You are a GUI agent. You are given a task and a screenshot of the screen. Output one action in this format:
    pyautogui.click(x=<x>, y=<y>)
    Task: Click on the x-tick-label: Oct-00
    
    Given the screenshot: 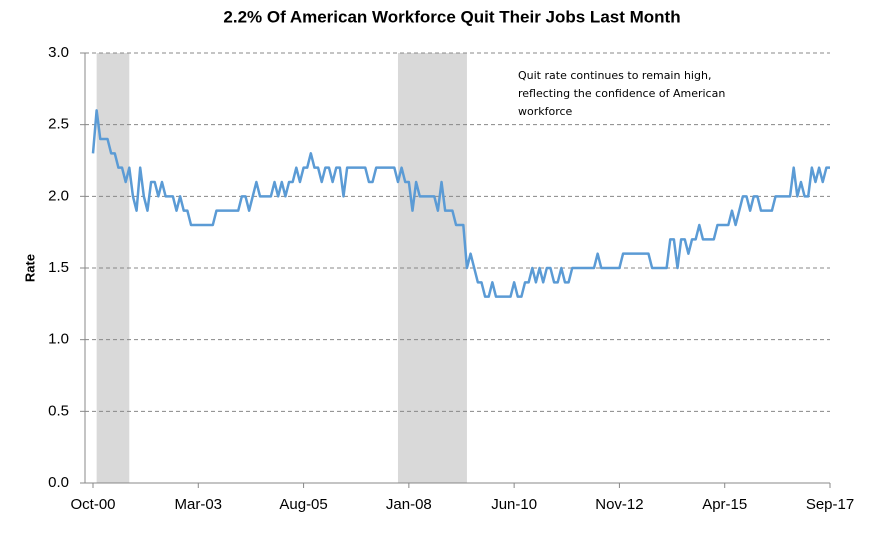 What is the action you would take?
    pyautogui.click(x=92, y=504)
    